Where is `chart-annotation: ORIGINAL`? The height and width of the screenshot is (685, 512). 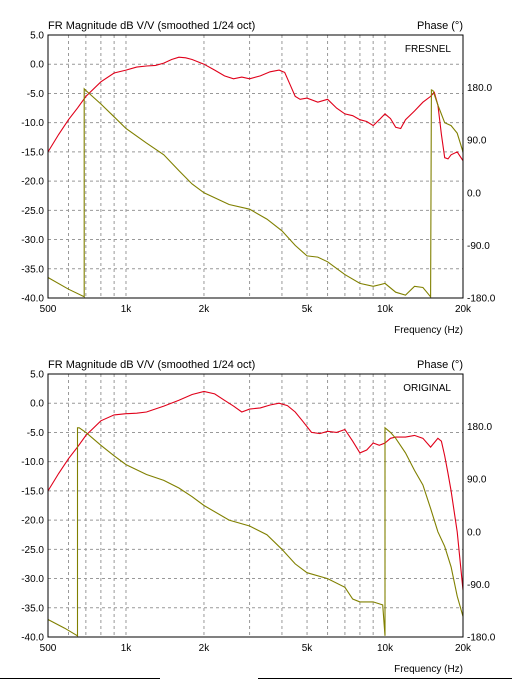
chart-annotation: ORIGINAL is located at coordinates (427, 388).